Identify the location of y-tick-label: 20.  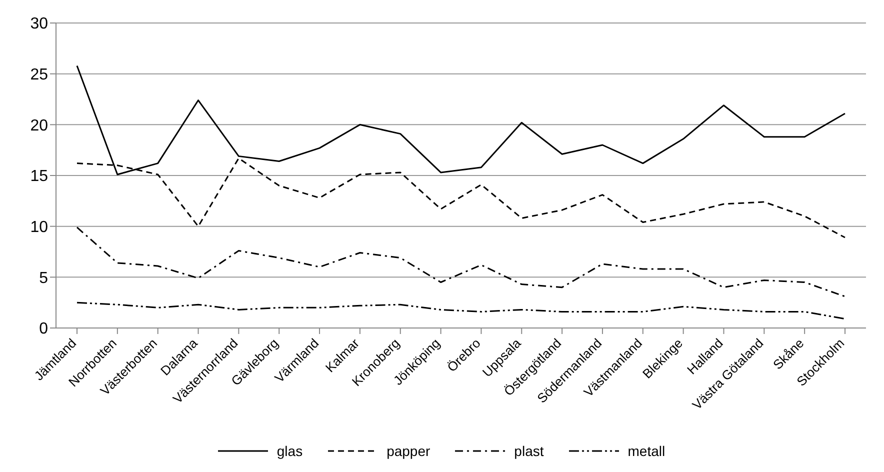
(39, 125).